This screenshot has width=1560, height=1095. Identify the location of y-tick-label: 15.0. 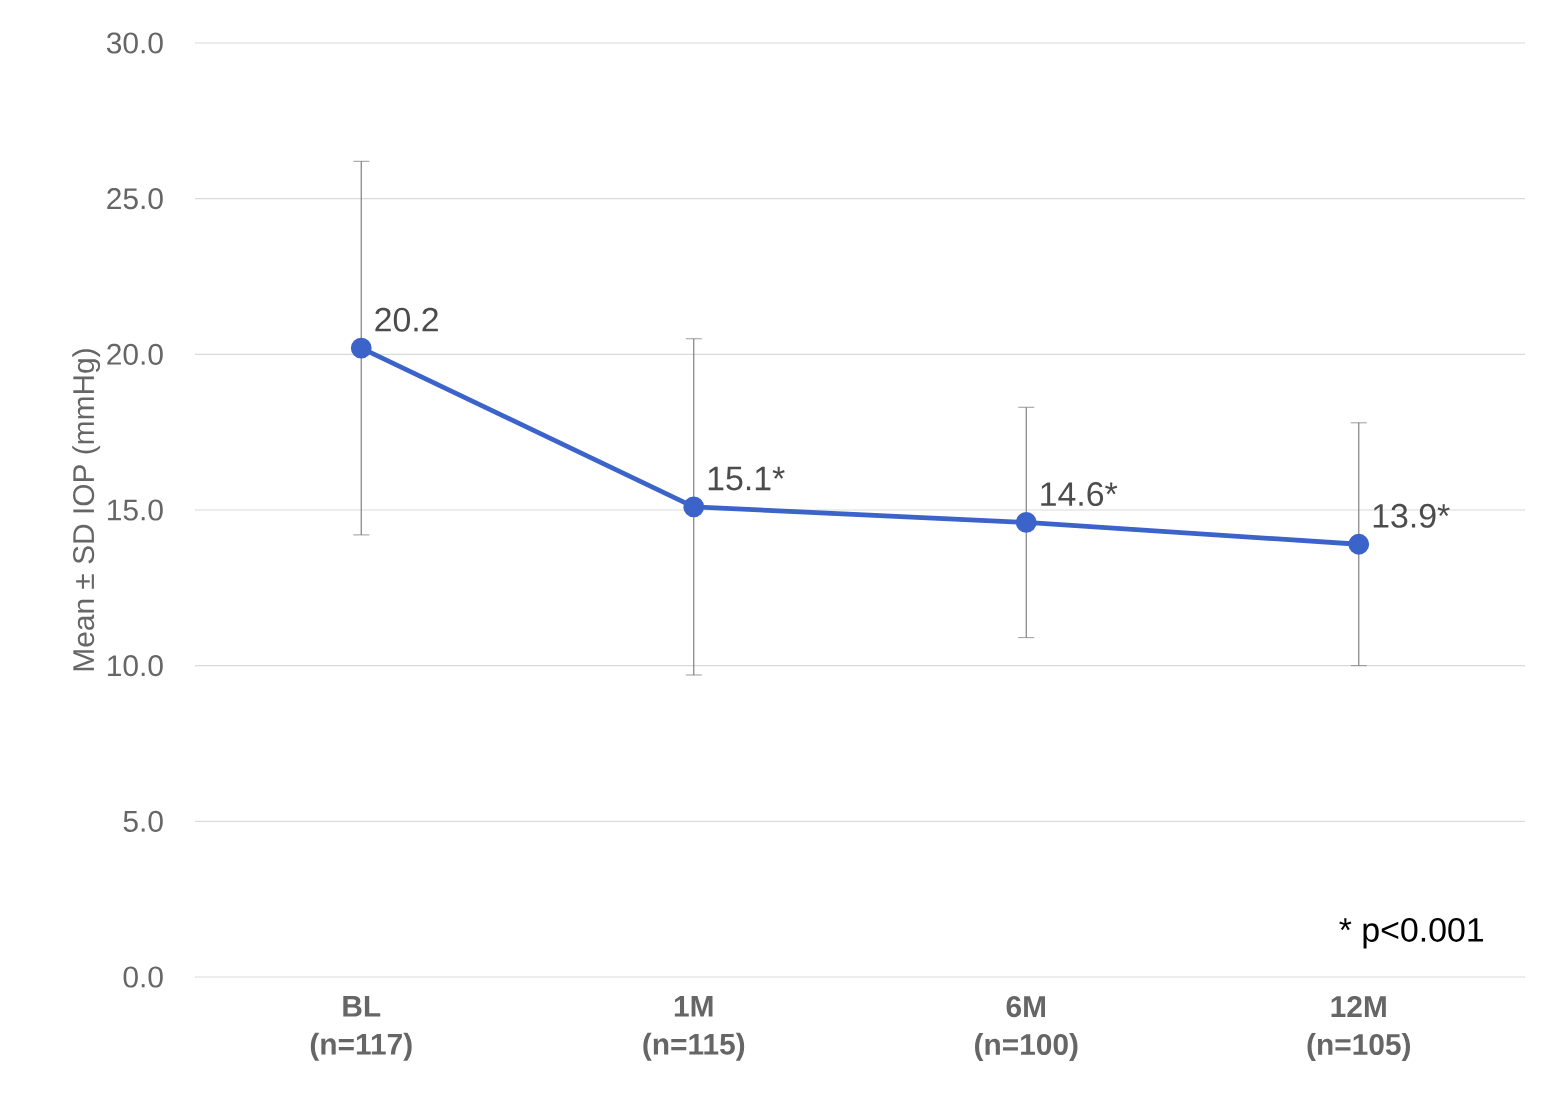
(135, 510).